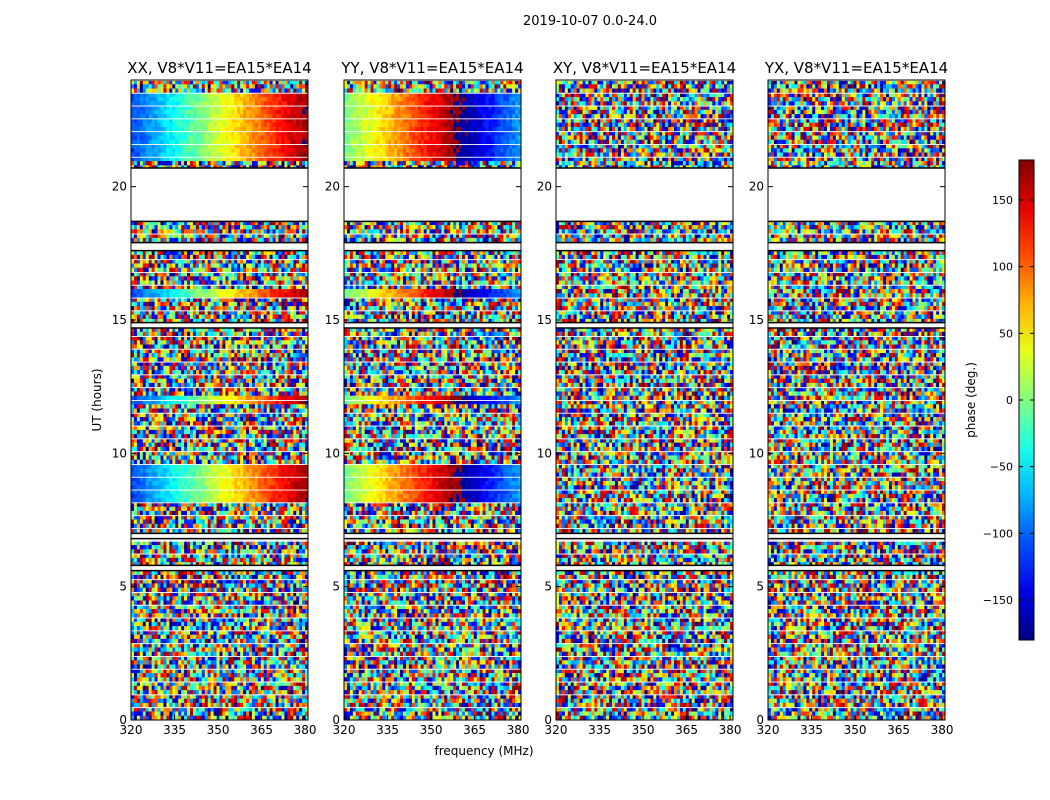 The width and height of the screenshot is (1050, 800). Describe the element at coordinates (344, 730) in the screenshot. I see `panel-YY-xtick-label: 320` at that location.